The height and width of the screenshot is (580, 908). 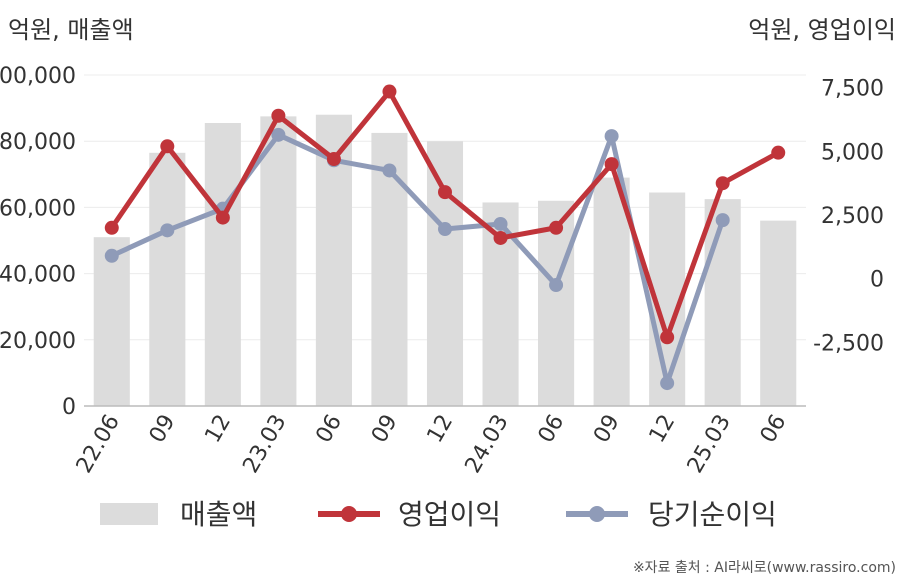 I want to click on x-axis-tick-label: 22.06, so click(x=98, y=444).